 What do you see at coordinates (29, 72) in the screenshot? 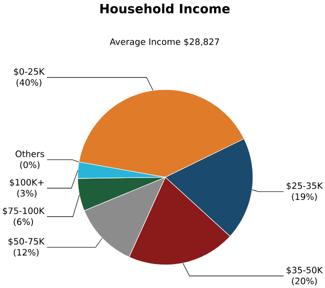
I see `slice-label: $0-25K` at bounding box center [29, 72].